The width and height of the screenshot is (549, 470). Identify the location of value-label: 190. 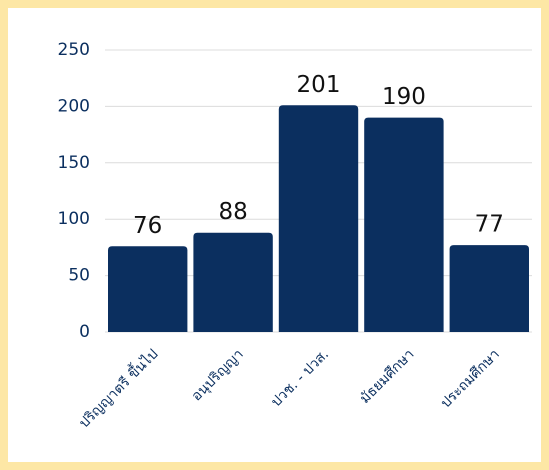
(404, 97).